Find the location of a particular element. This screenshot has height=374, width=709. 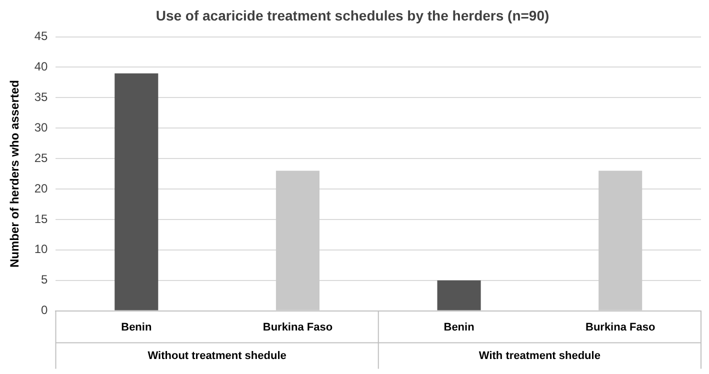

text: With treatment shedule is located at coordinates (539, 356).